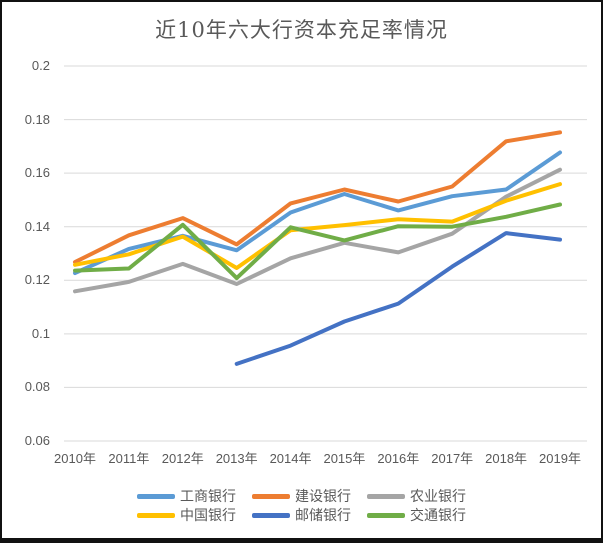 The width and height of the screenshot is (603, 543). I want to click on legend-item-邮储银行: 邮储银行, so click(301, 515).